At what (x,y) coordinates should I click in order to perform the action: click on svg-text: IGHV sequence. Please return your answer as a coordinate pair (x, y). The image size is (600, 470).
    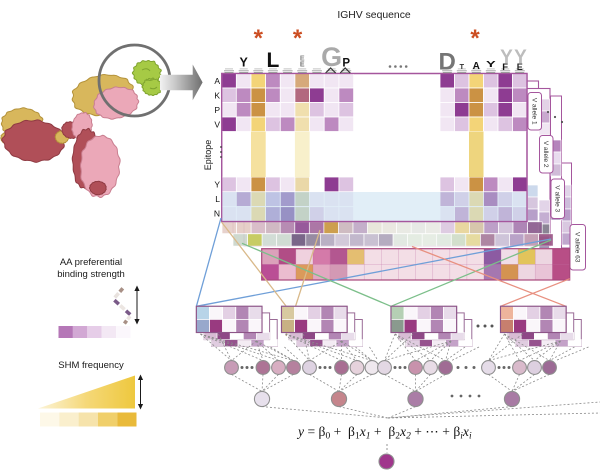
    Looking at the image, I should click on (374, 15).